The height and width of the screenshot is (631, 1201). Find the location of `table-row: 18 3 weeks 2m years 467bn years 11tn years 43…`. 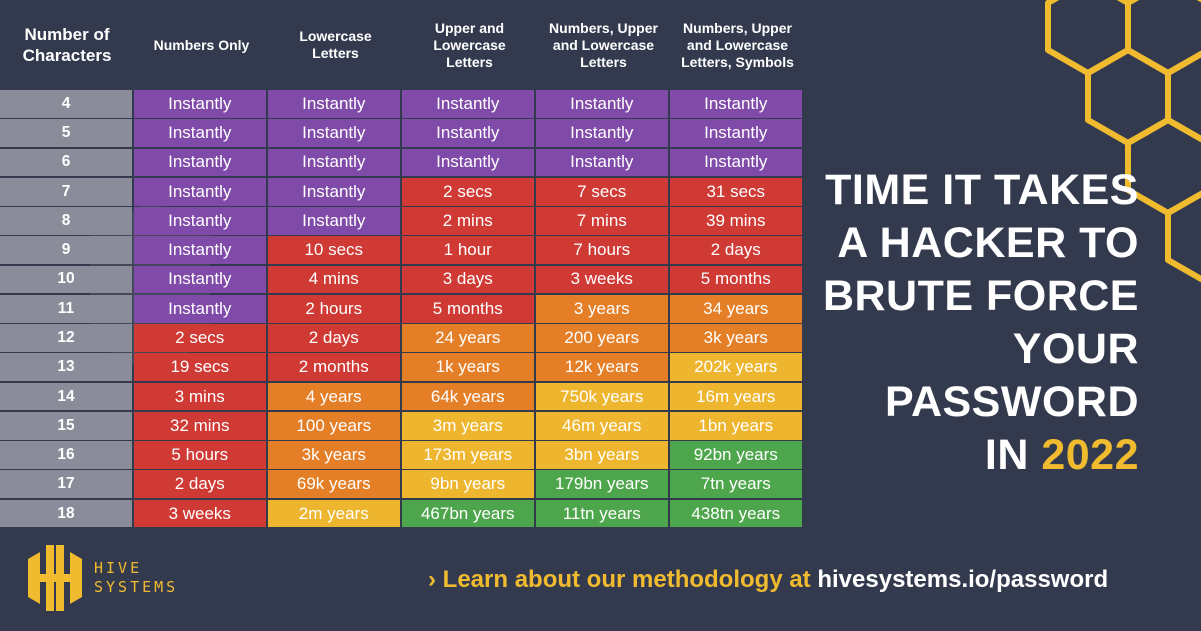

table-row: 18 3 weeks 2m years 467bn years 11tn years 43… is located at coordinates (402, 514).